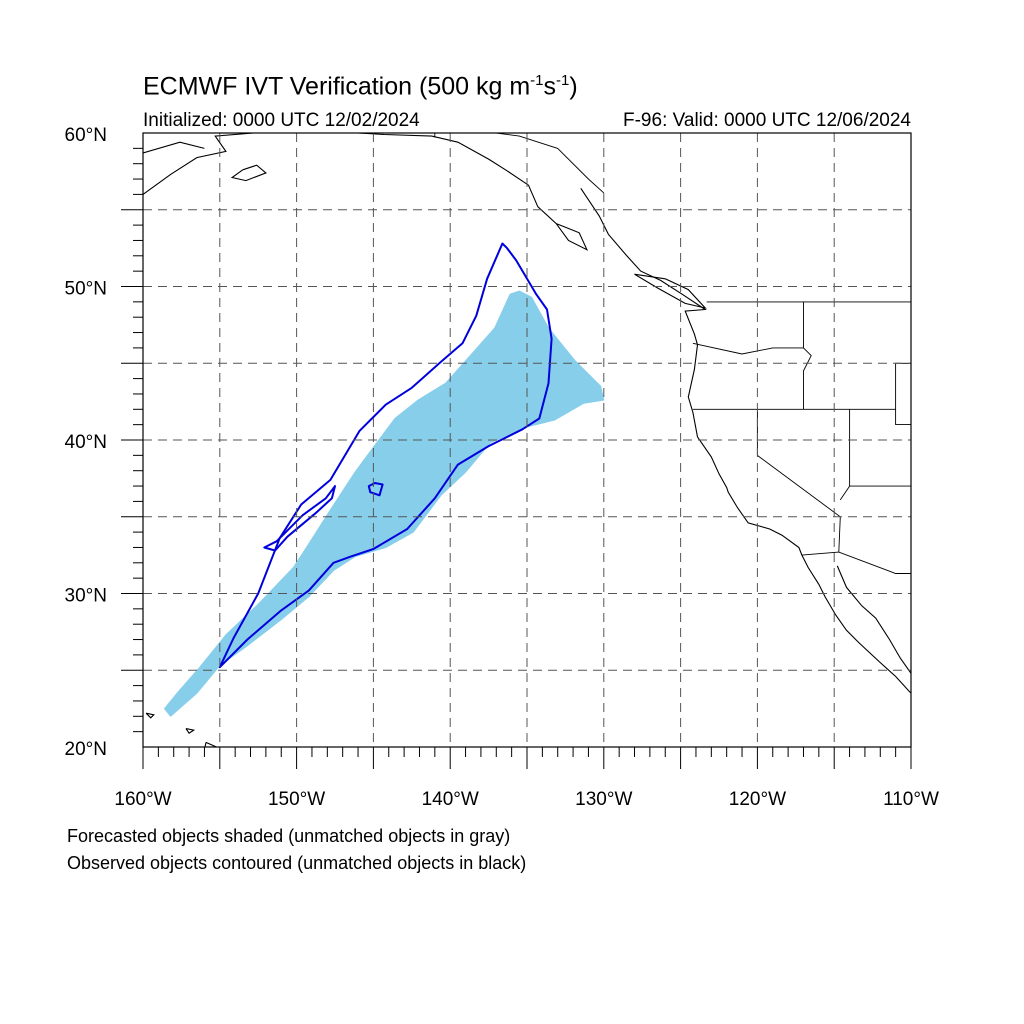 Image resolution: width=1024 pixels, height=1024 pixels. Describe the element at coordinates (911, 799) in the screenshot. I see `lon-label: 110°W` at that location.